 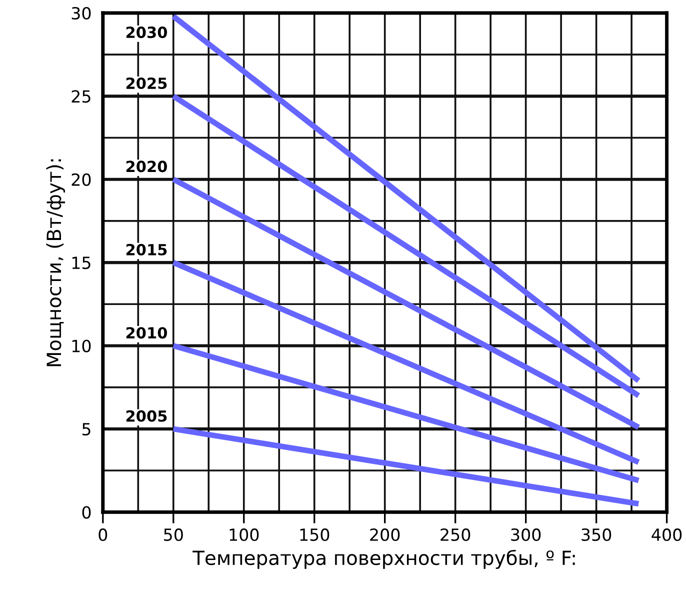 I want to click on series-label: 2010, so click(x=147, y=333).